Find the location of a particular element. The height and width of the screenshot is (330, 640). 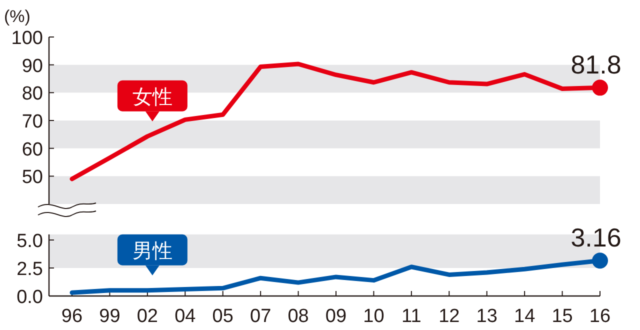

y-tick-label: 0.0 is located at coordinates (29, 297).